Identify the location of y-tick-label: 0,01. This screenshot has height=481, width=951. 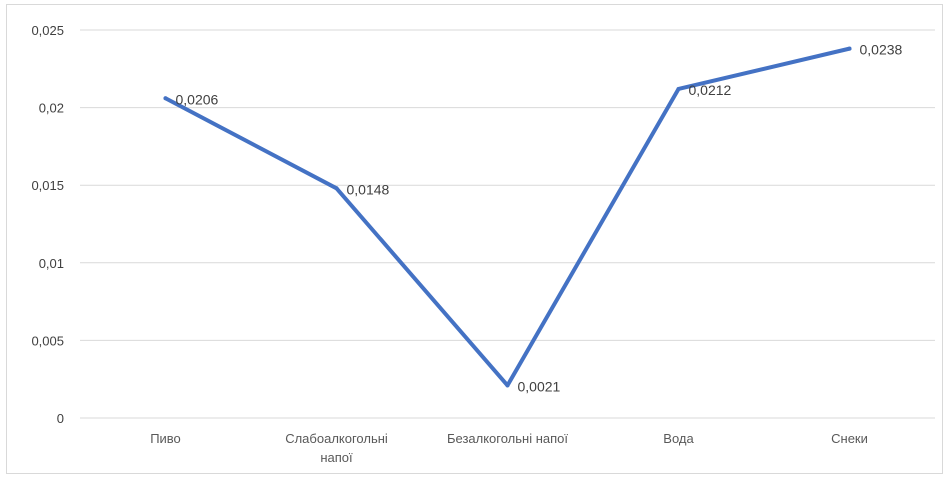
(51, 263).